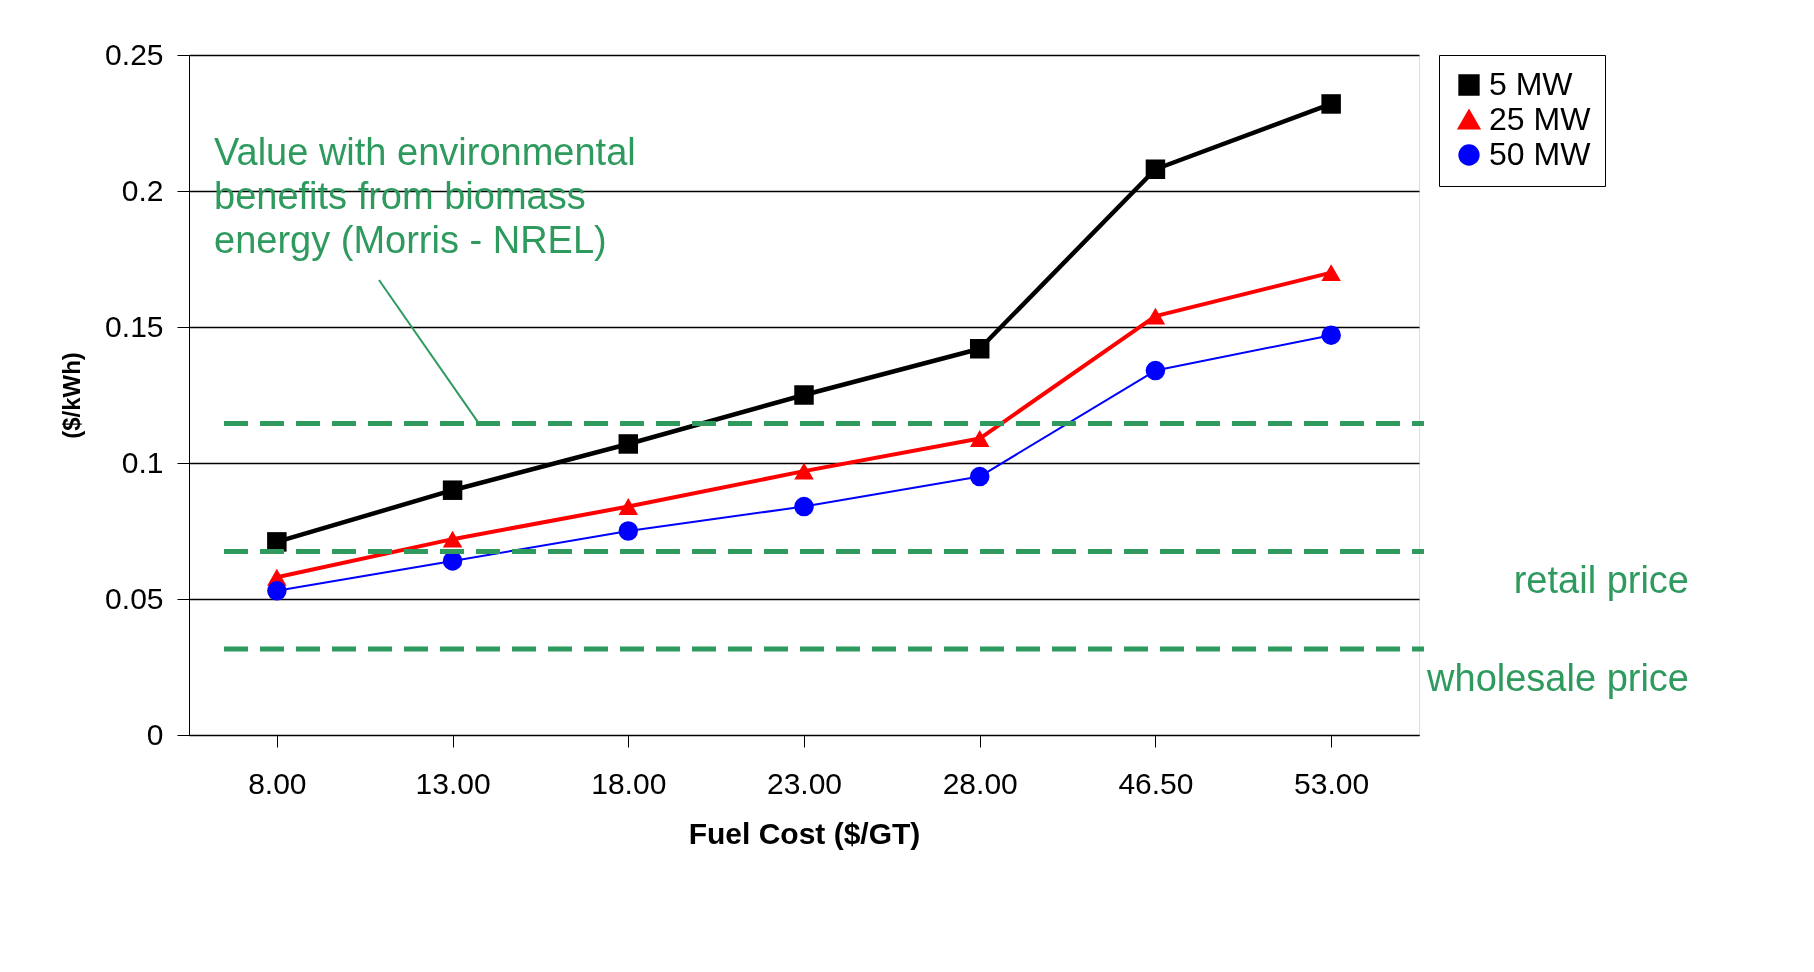 Image resolution: width=1814 pixels, height=972 pixels. I want to click on legend-label: 50 MW, so click(1540, 154).